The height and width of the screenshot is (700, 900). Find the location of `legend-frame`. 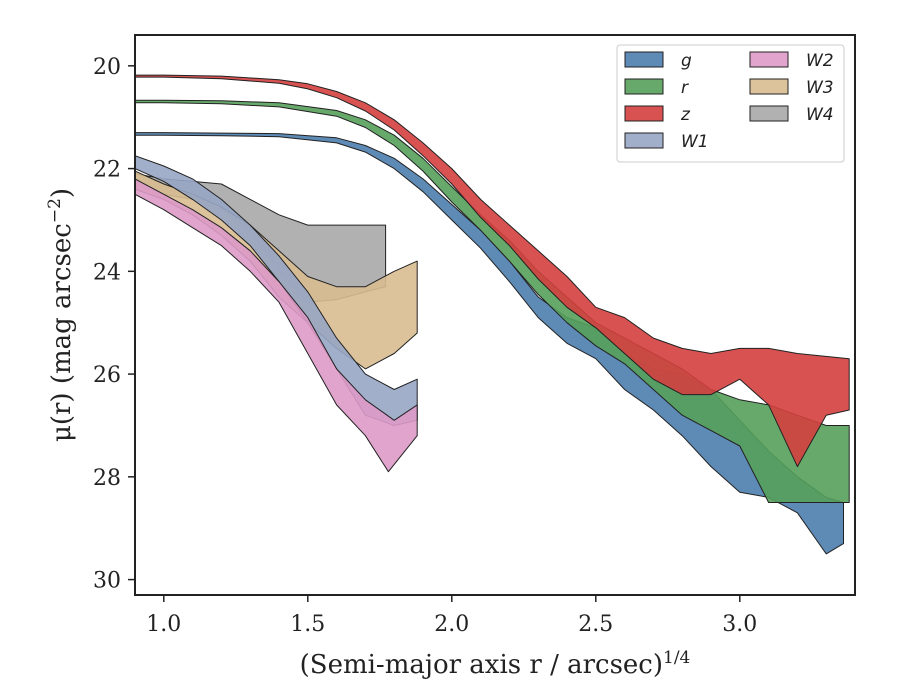

legend-frame is located at coordinates (730, 103).